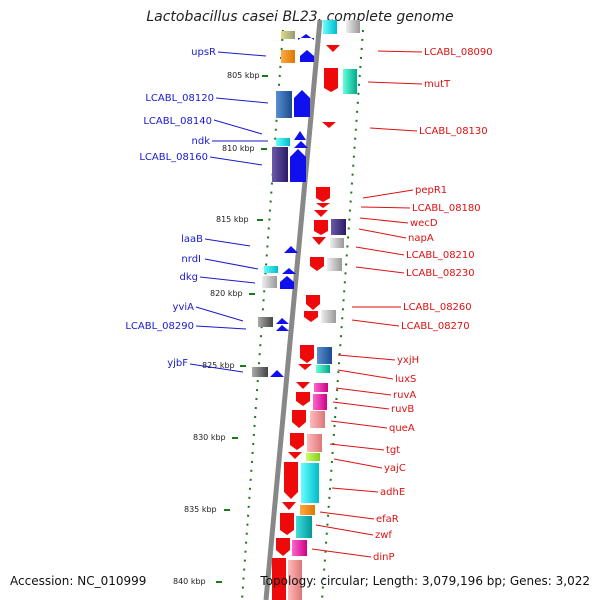 The width and height of the screenshot is (600, 600). What do you see at coordinates (200, 509) in the screenshot?
I see `scale-label: 835 kbp` at bounding box center [200, 509].